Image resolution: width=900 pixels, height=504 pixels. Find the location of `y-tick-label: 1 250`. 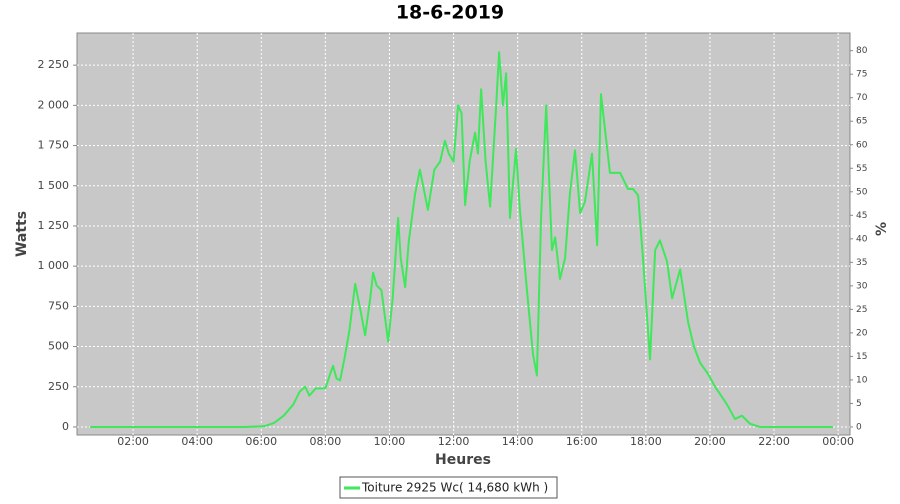

y-tick-label: 1 250 is located at coordinates (54, 225).